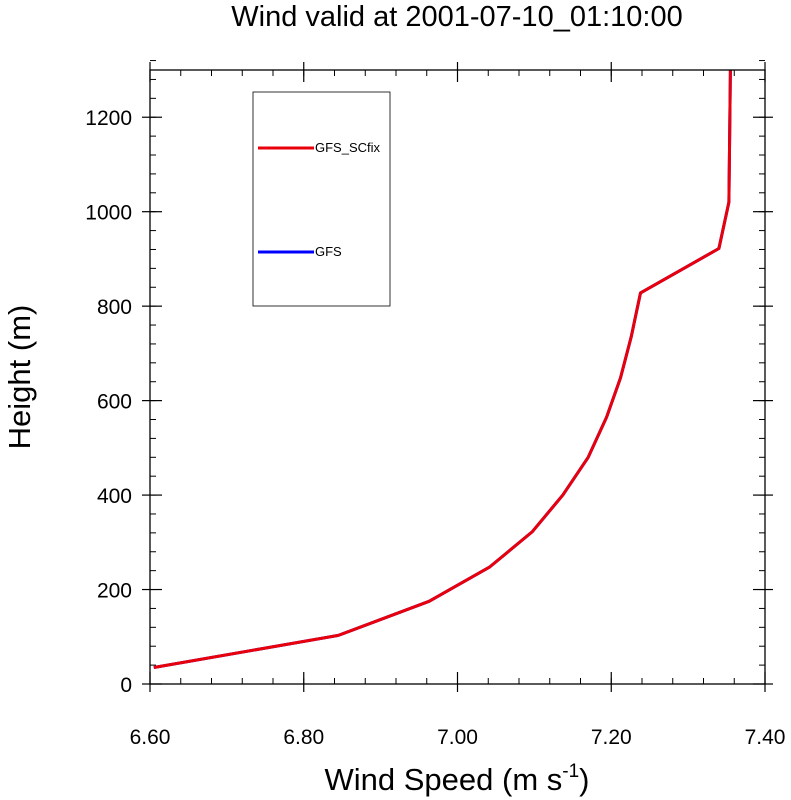  What do you see at coordinates (126, 685) in the screenshot?
I see `y-tick-label: 0` at bounding box center [126, 685].